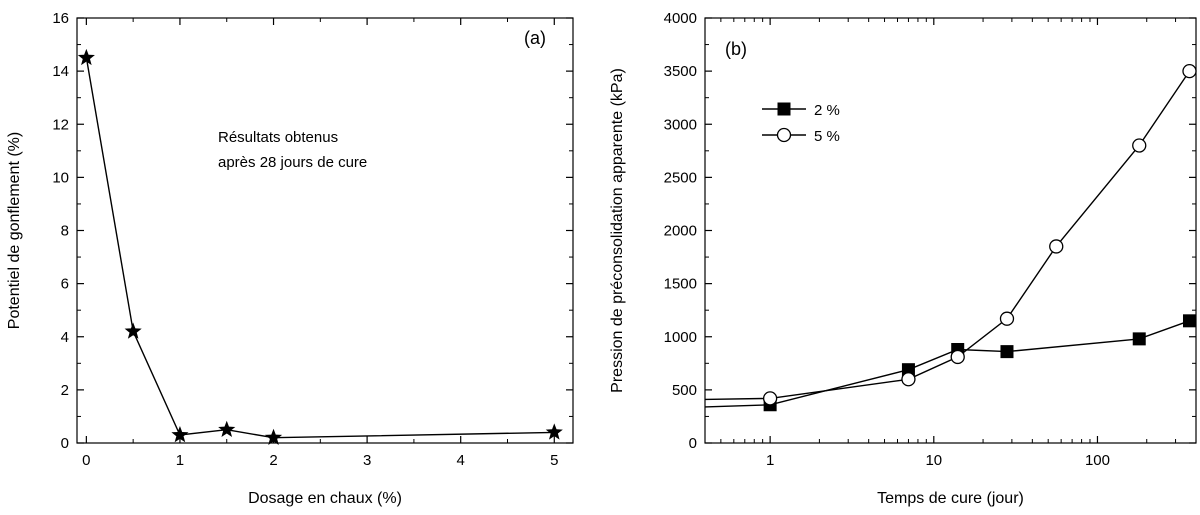 The height and width of the screenshot is (515, 1200). What do you see at coordinates (535, 38) in the screenshot?
I see `panel-label: (a)` at bounding box center [535, 38].